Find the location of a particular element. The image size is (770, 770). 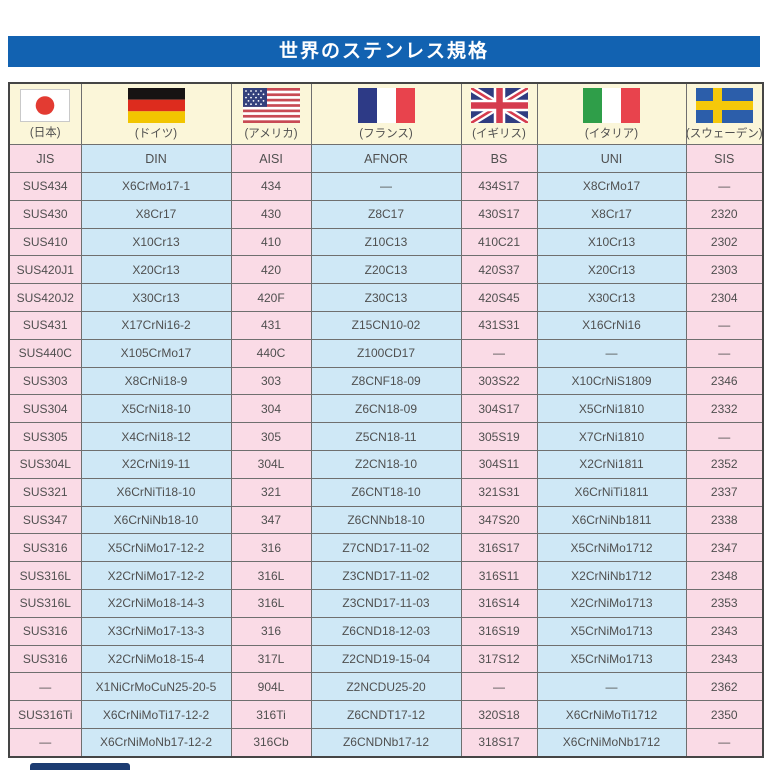

table-cell: X6CrNiNb18-10 is located at coordinates (156, 520).